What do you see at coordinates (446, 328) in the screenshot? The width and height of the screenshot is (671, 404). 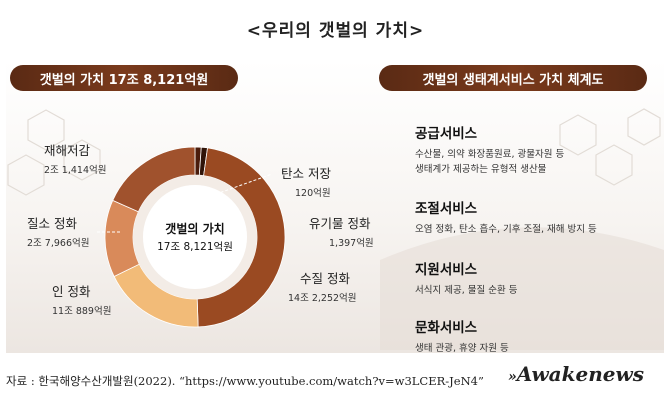 I see `service-title: 문화서비스` at bounding box center [446, 328].